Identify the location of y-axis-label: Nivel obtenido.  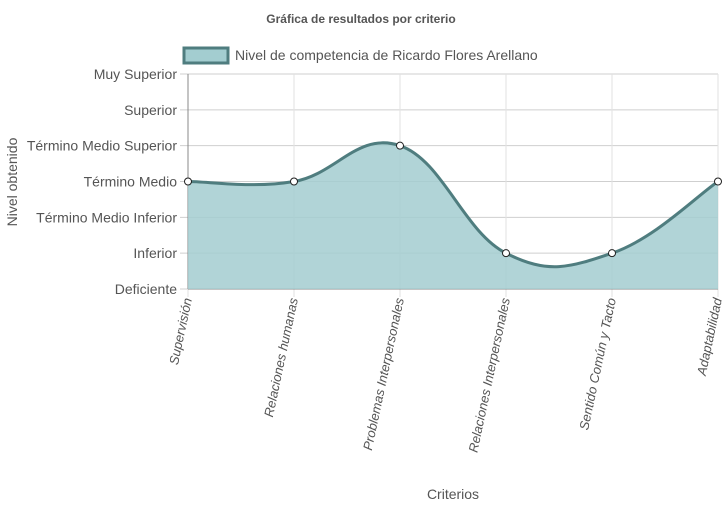
(12, 181).